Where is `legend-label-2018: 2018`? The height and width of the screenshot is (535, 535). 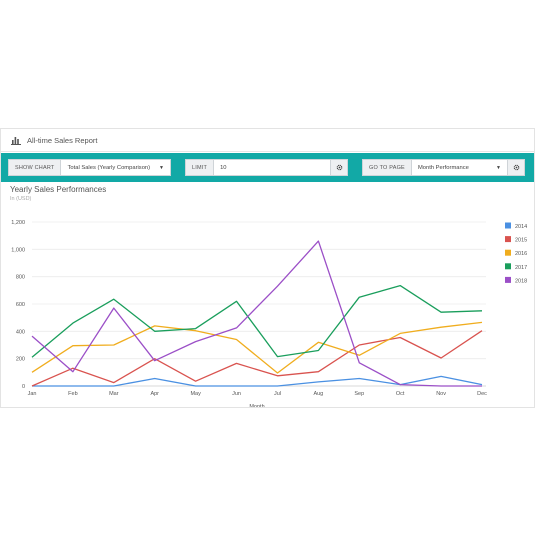 legend-label-2018: 2018 is located at coordinates (521, 281).